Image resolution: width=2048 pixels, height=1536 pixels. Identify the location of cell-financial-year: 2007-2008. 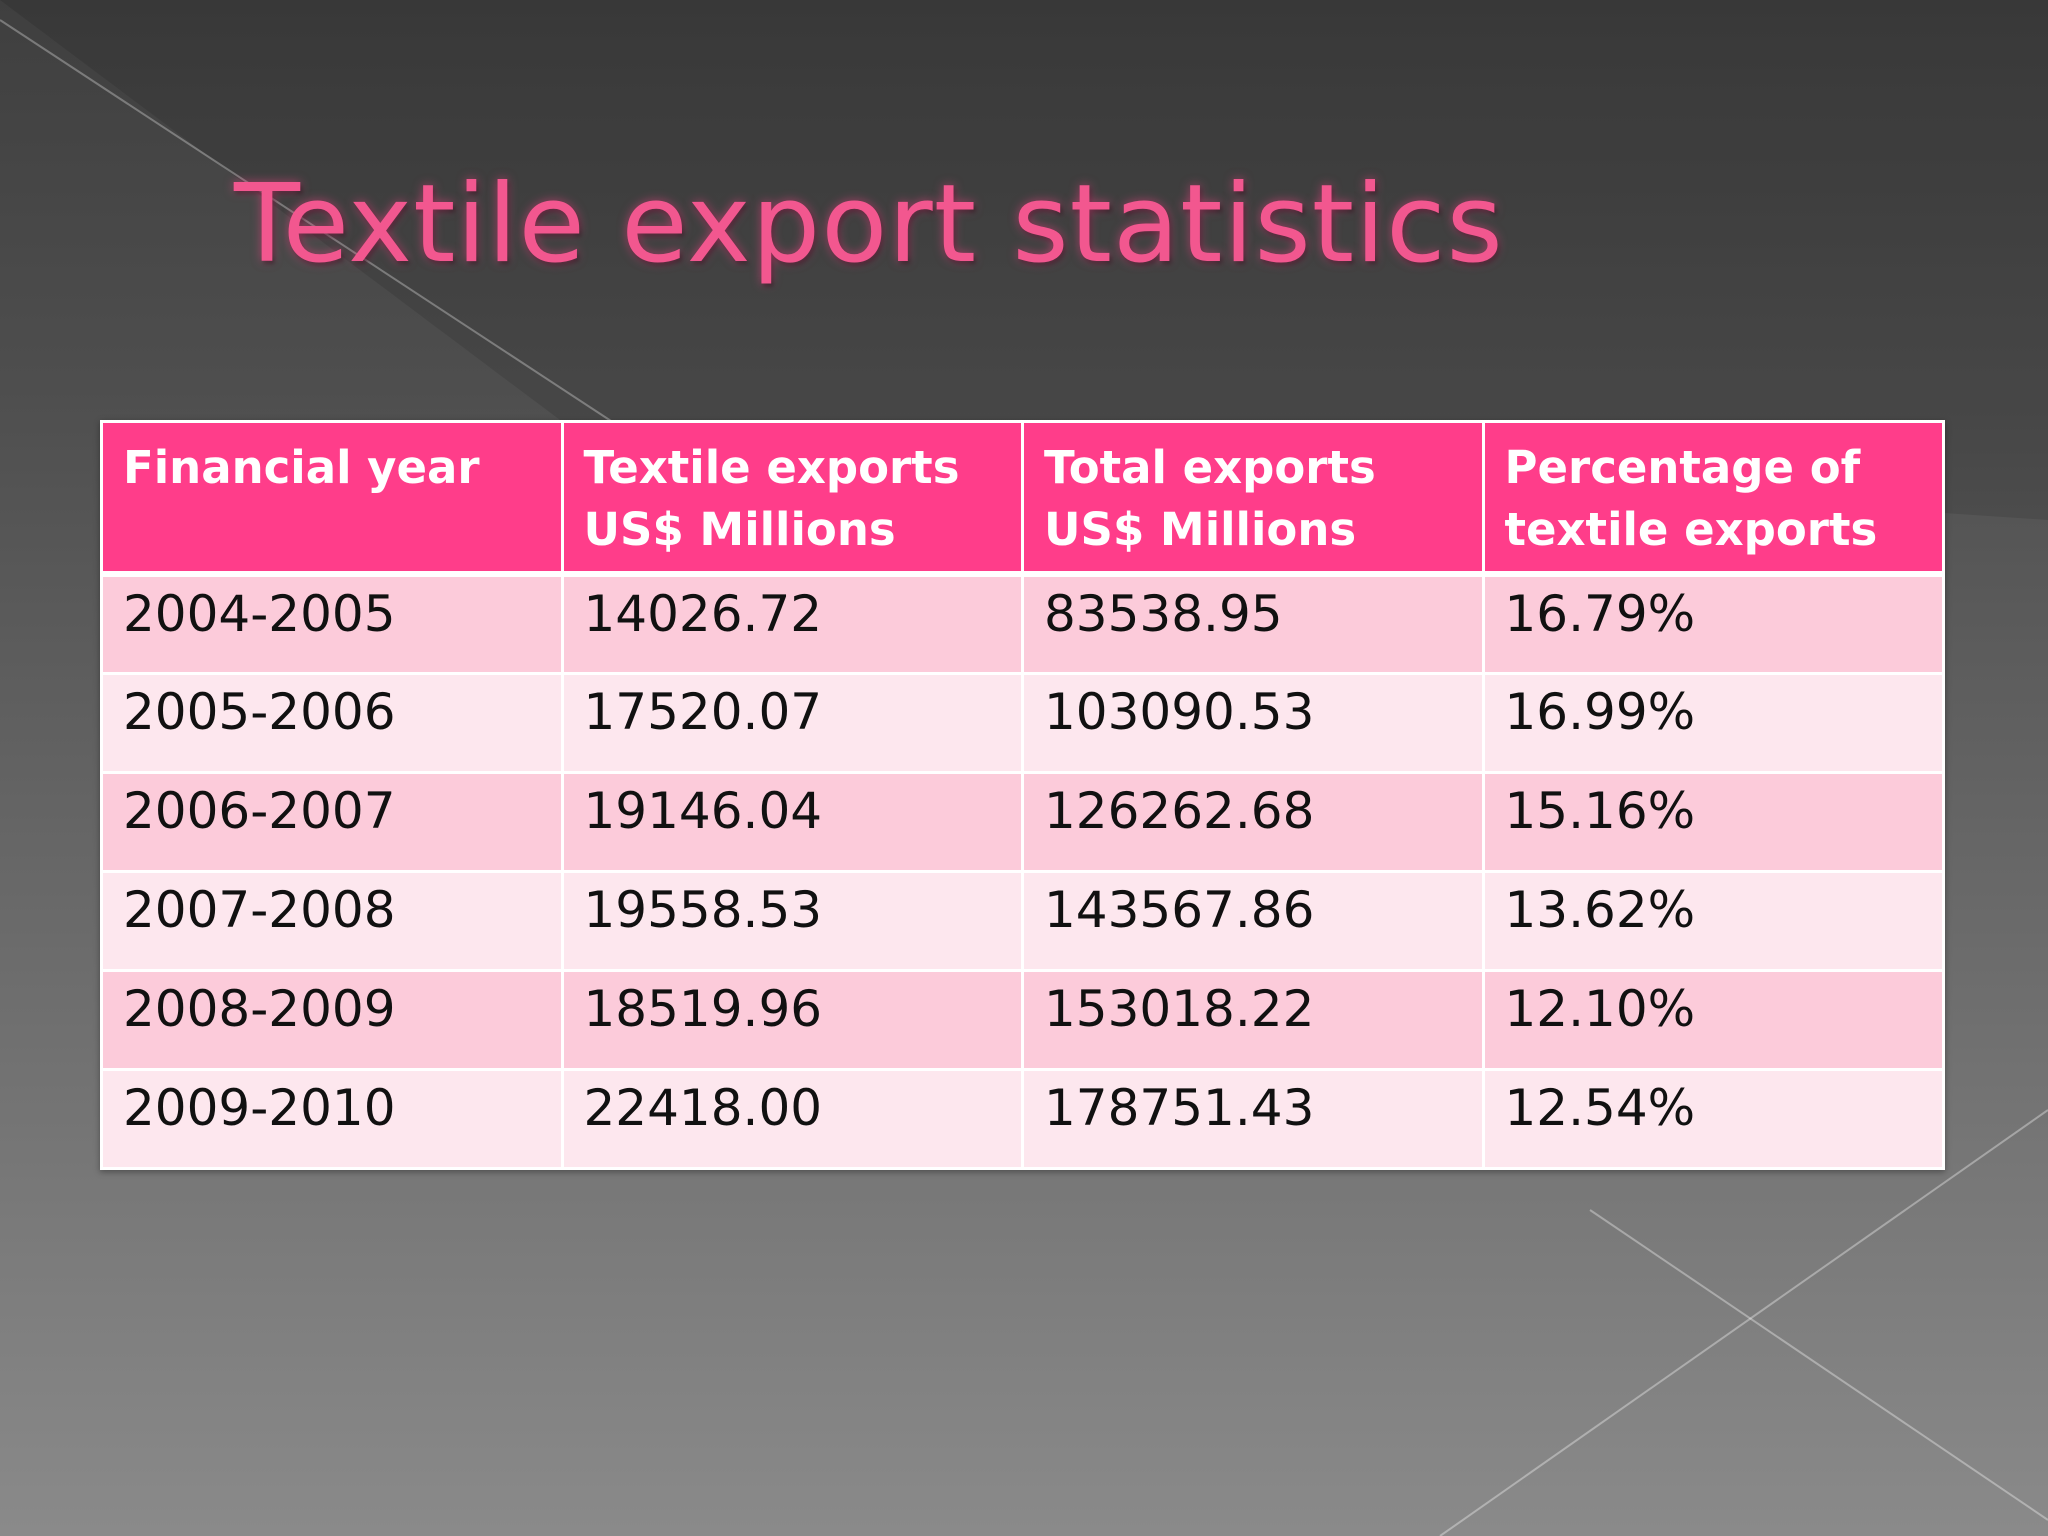
(332, 920).